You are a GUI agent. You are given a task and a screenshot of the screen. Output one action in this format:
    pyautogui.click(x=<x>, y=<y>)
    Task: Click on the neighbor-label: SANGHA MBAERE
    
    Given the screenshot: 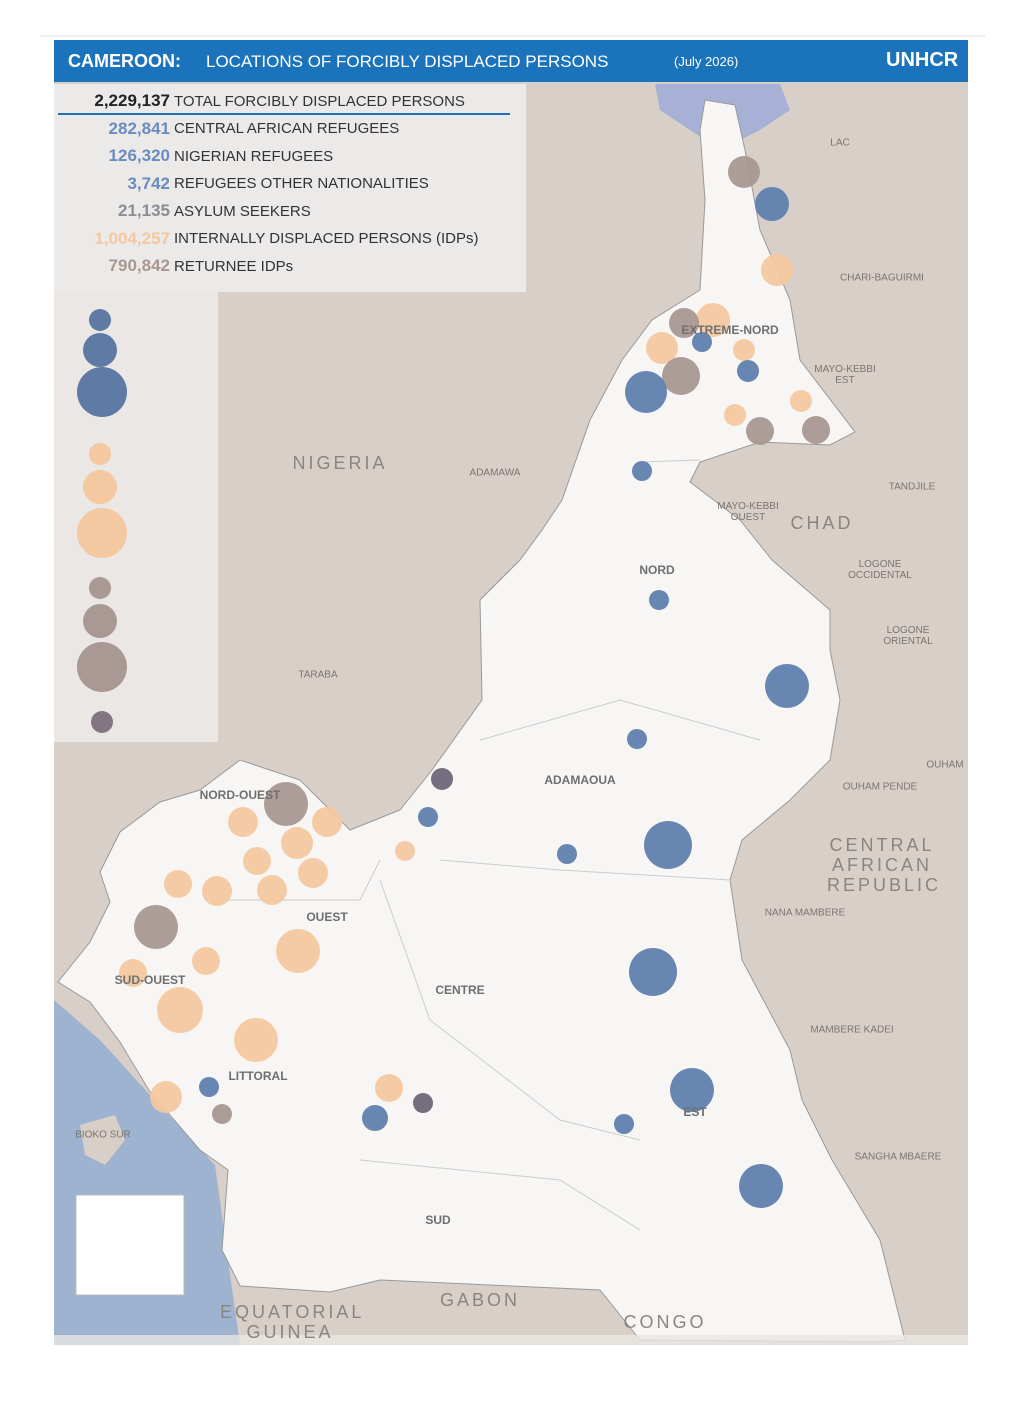 What is the action you would take?
    pyautogui.click(x=898, y=1157)
    